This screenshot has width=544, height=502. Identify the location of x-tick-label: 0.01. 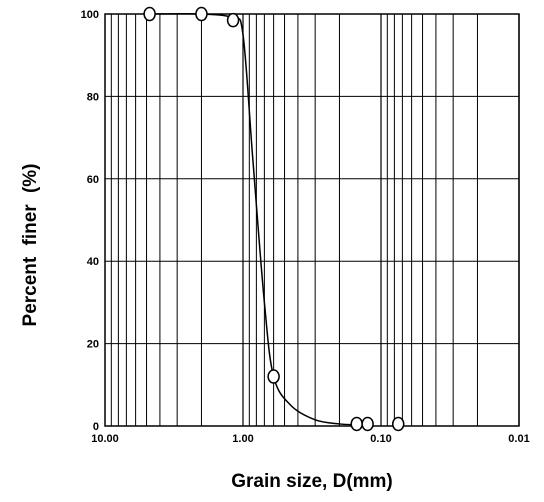
(518, 439).